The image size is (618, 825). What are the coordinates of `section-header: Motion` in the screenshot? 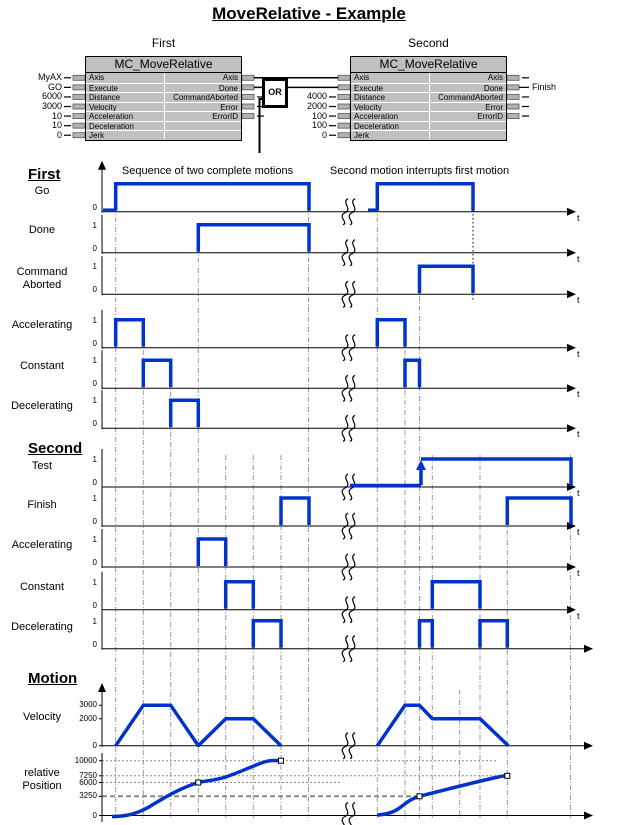 It's located at (53, 678).